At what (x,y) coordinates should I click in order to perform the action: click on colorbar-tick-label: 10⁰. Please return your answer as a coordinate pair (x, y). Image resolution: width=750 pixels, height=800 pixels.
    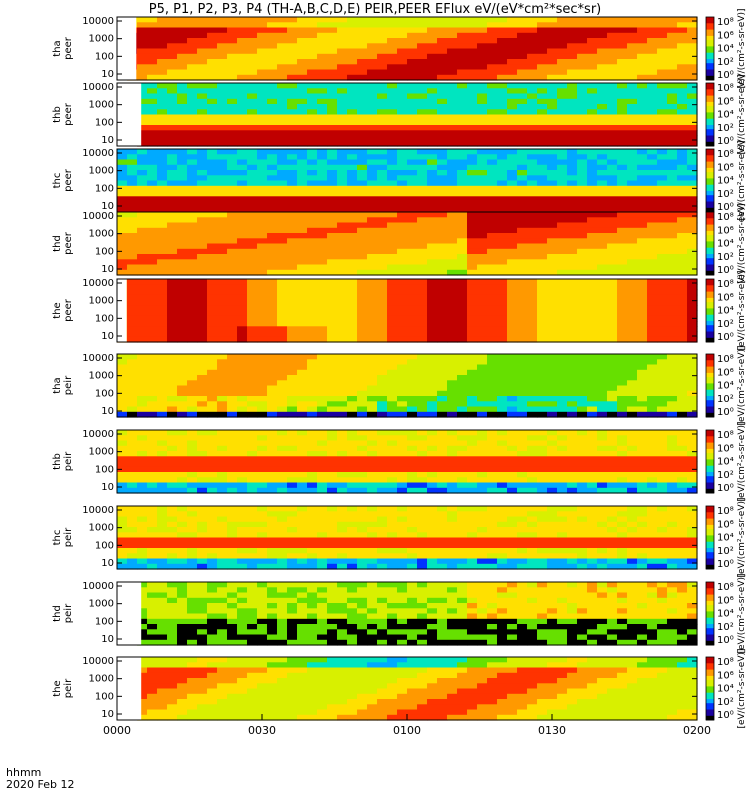
    Looking at the image, I should click on (725, 270).